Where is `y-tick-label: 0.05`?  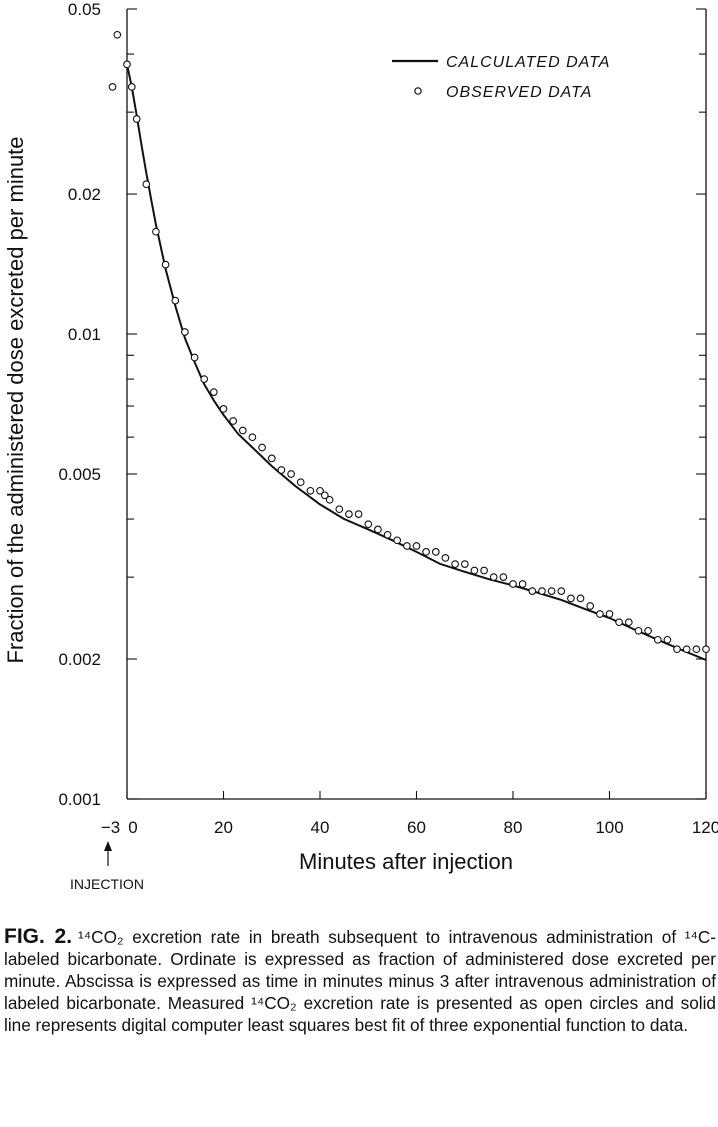
y-tick-label: 0.05 is located at coordinates (84, 9).